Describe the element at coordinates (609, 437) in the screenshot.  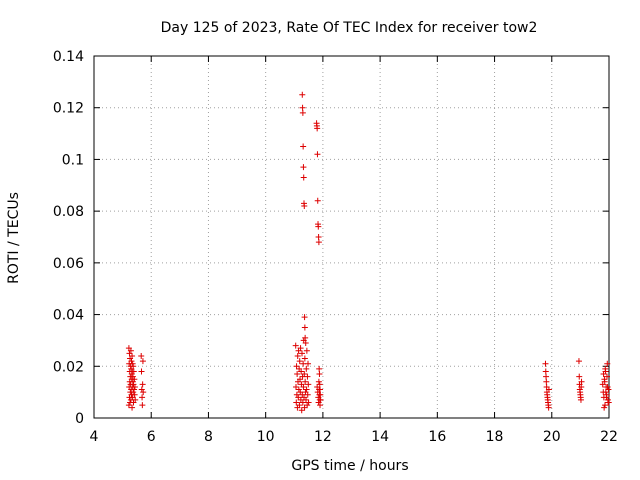
I see `x-tick-label: 22` at that location.